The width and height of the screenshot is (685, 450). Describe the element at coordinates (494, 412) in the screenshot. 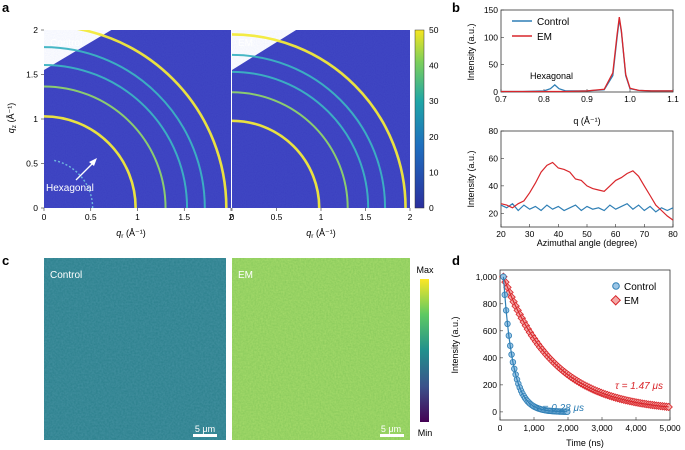

I see `d-ytick: 0` at that location.